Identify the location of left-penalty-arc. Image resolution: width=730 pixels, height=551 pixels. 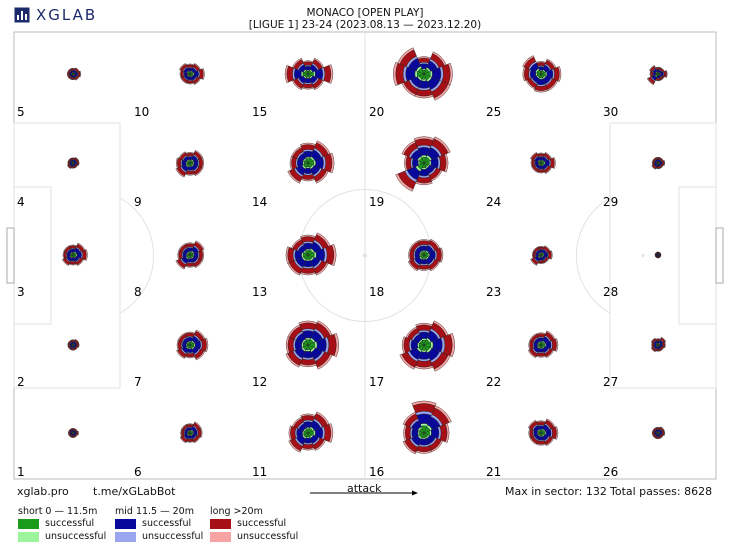
(137, 255).